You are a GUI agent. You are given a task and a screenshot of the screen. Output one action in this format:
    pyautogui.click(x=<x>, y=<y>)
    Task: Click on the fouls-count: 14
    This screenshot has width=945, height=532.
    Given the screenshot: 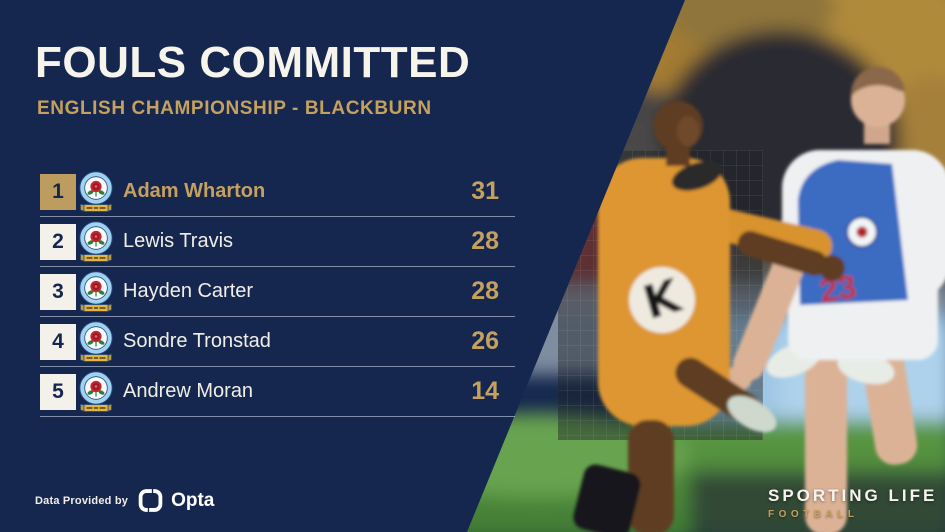 What is the action you would take?
    pyautogui.click(x=485, y=391)
    